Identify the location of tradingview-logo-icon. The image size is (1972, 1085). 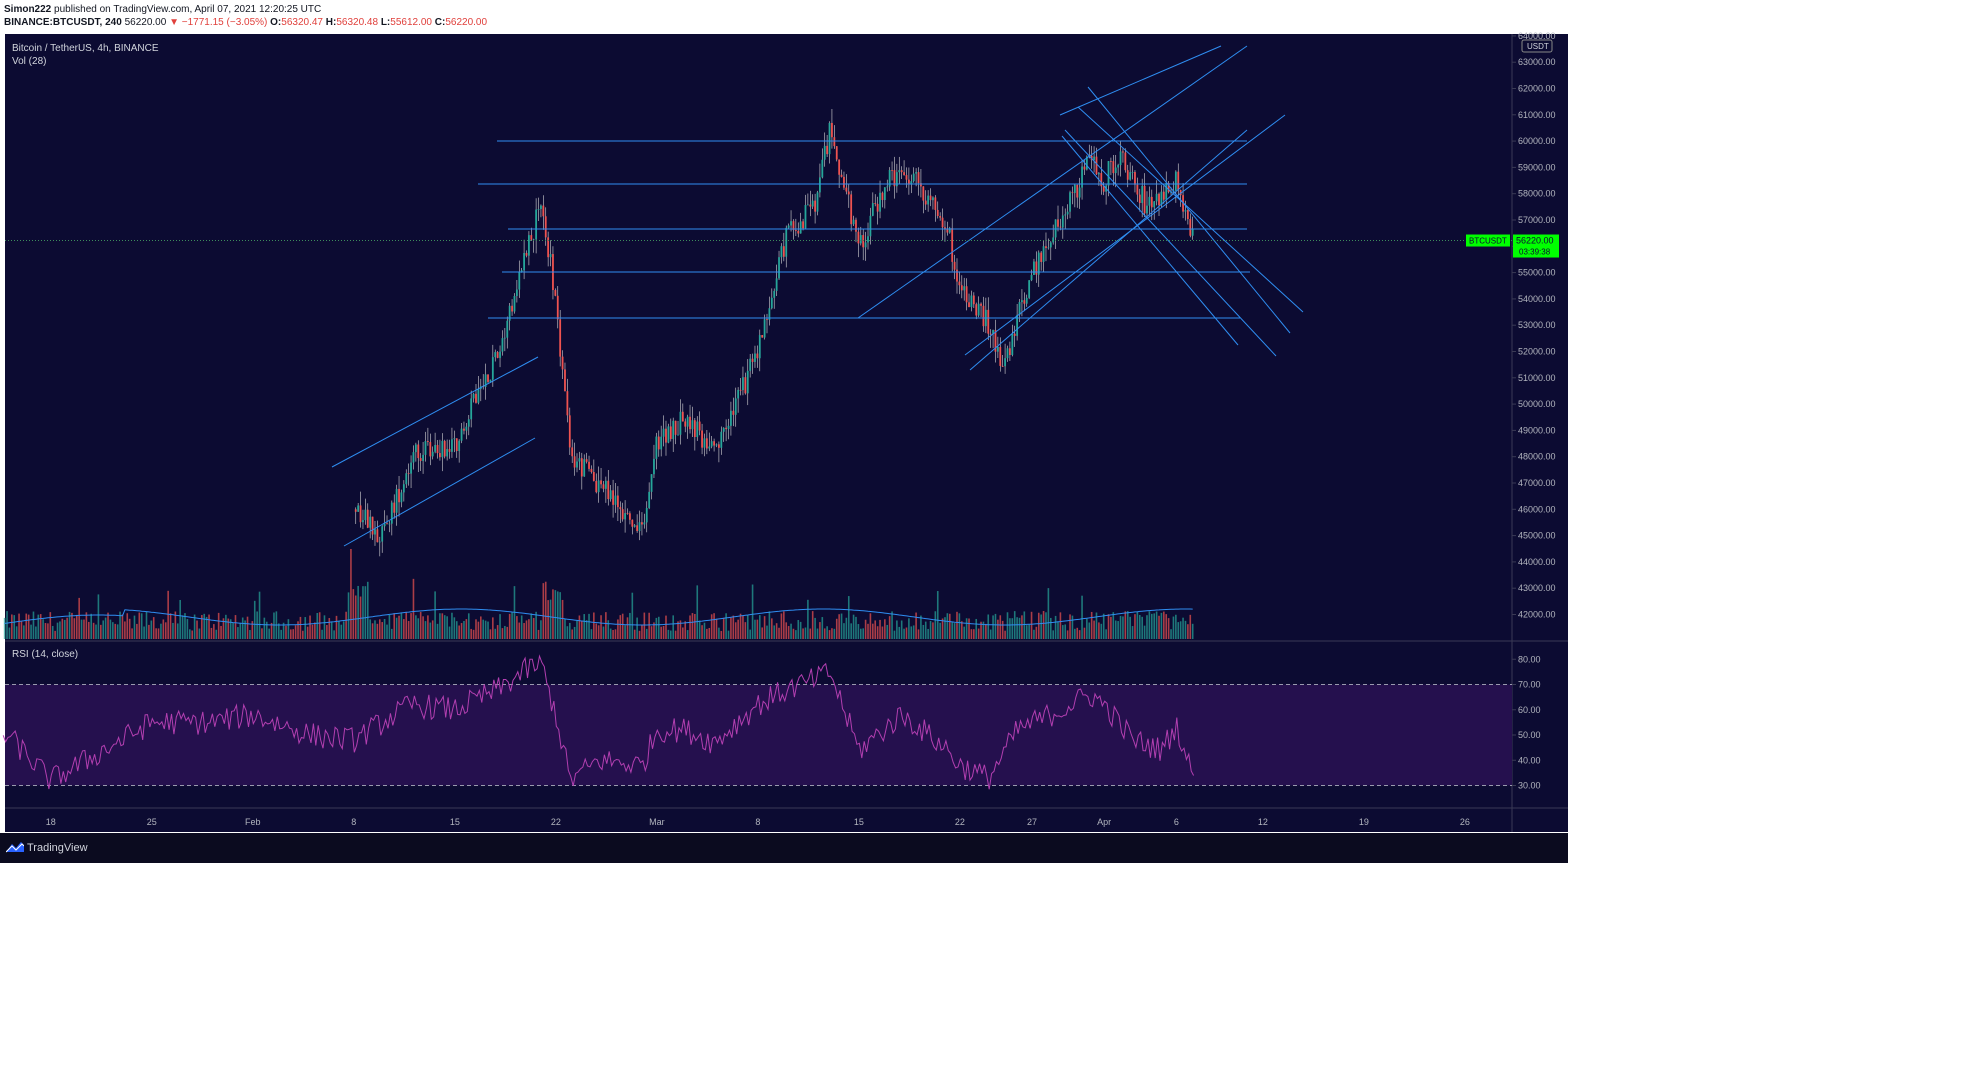
(15, 847).